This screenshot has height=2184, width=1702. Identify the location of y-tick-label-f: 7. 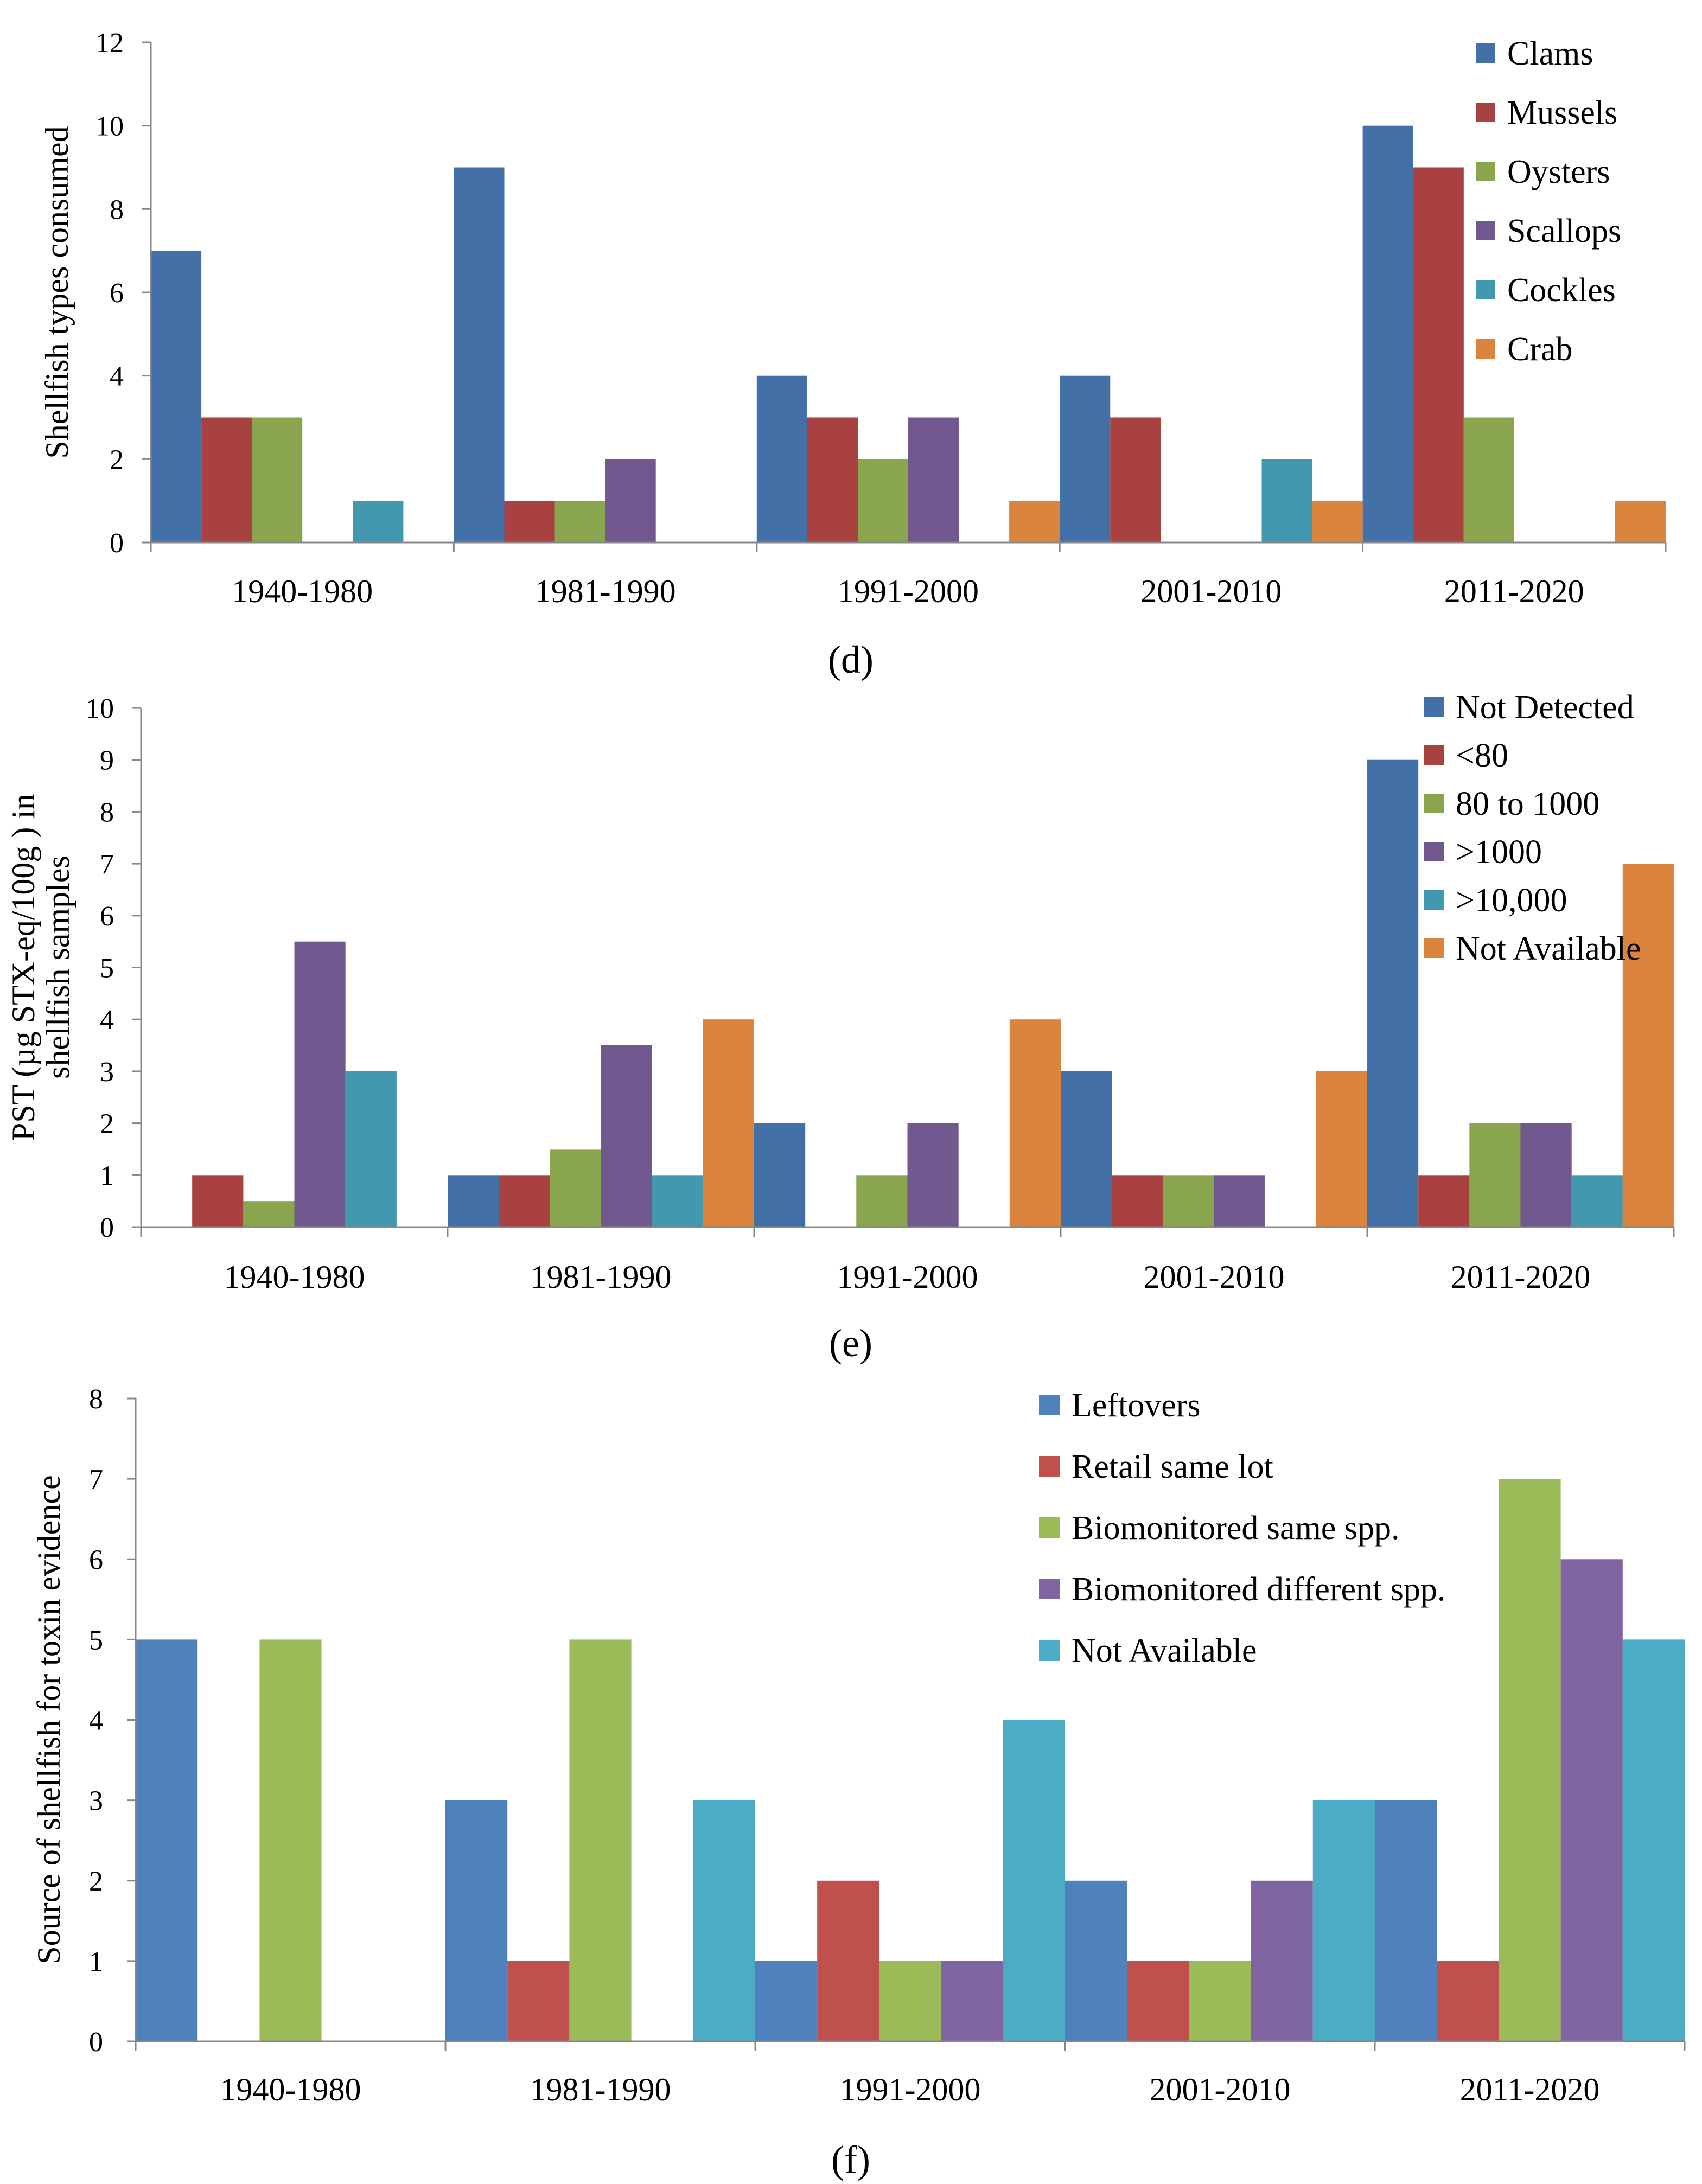
(96, 1479).